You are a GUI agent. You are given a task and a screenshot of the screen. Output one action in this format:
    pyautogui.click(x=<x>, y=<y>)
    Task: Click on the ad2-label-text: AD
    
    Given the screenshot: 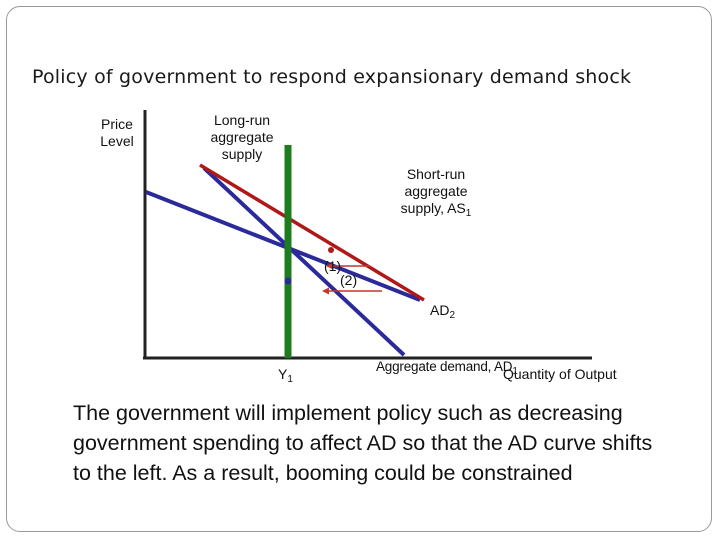 What is the action you would take?
    pyautogui.click(x=440, y=310)
    